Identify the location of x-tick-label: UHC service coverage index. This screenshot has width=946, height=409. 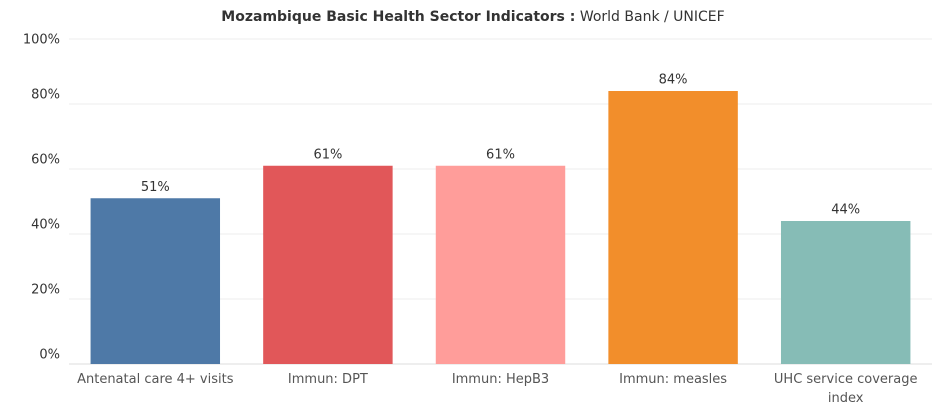
(845, 389).